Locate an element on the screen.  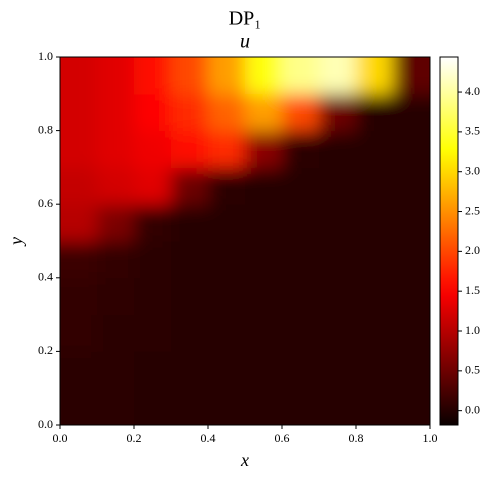
x-tick-label: 0.6 is located at coordinates (282, 438).